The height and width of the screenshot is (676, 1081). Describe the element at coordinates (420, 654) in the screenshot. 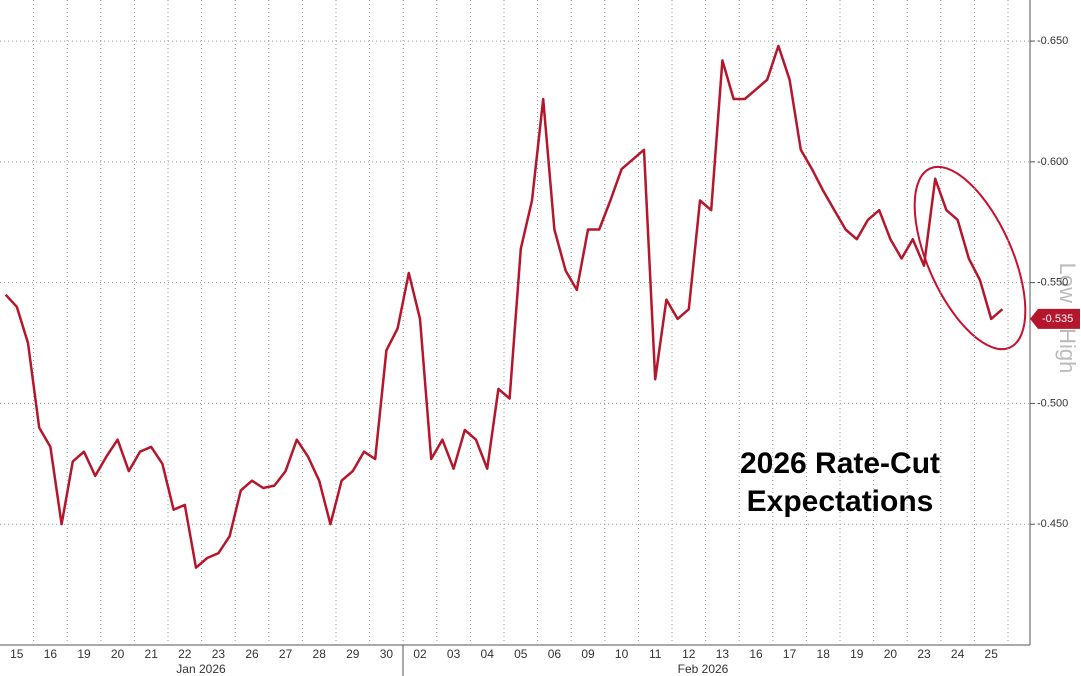

I see `x-tick-label: 02` at that location.